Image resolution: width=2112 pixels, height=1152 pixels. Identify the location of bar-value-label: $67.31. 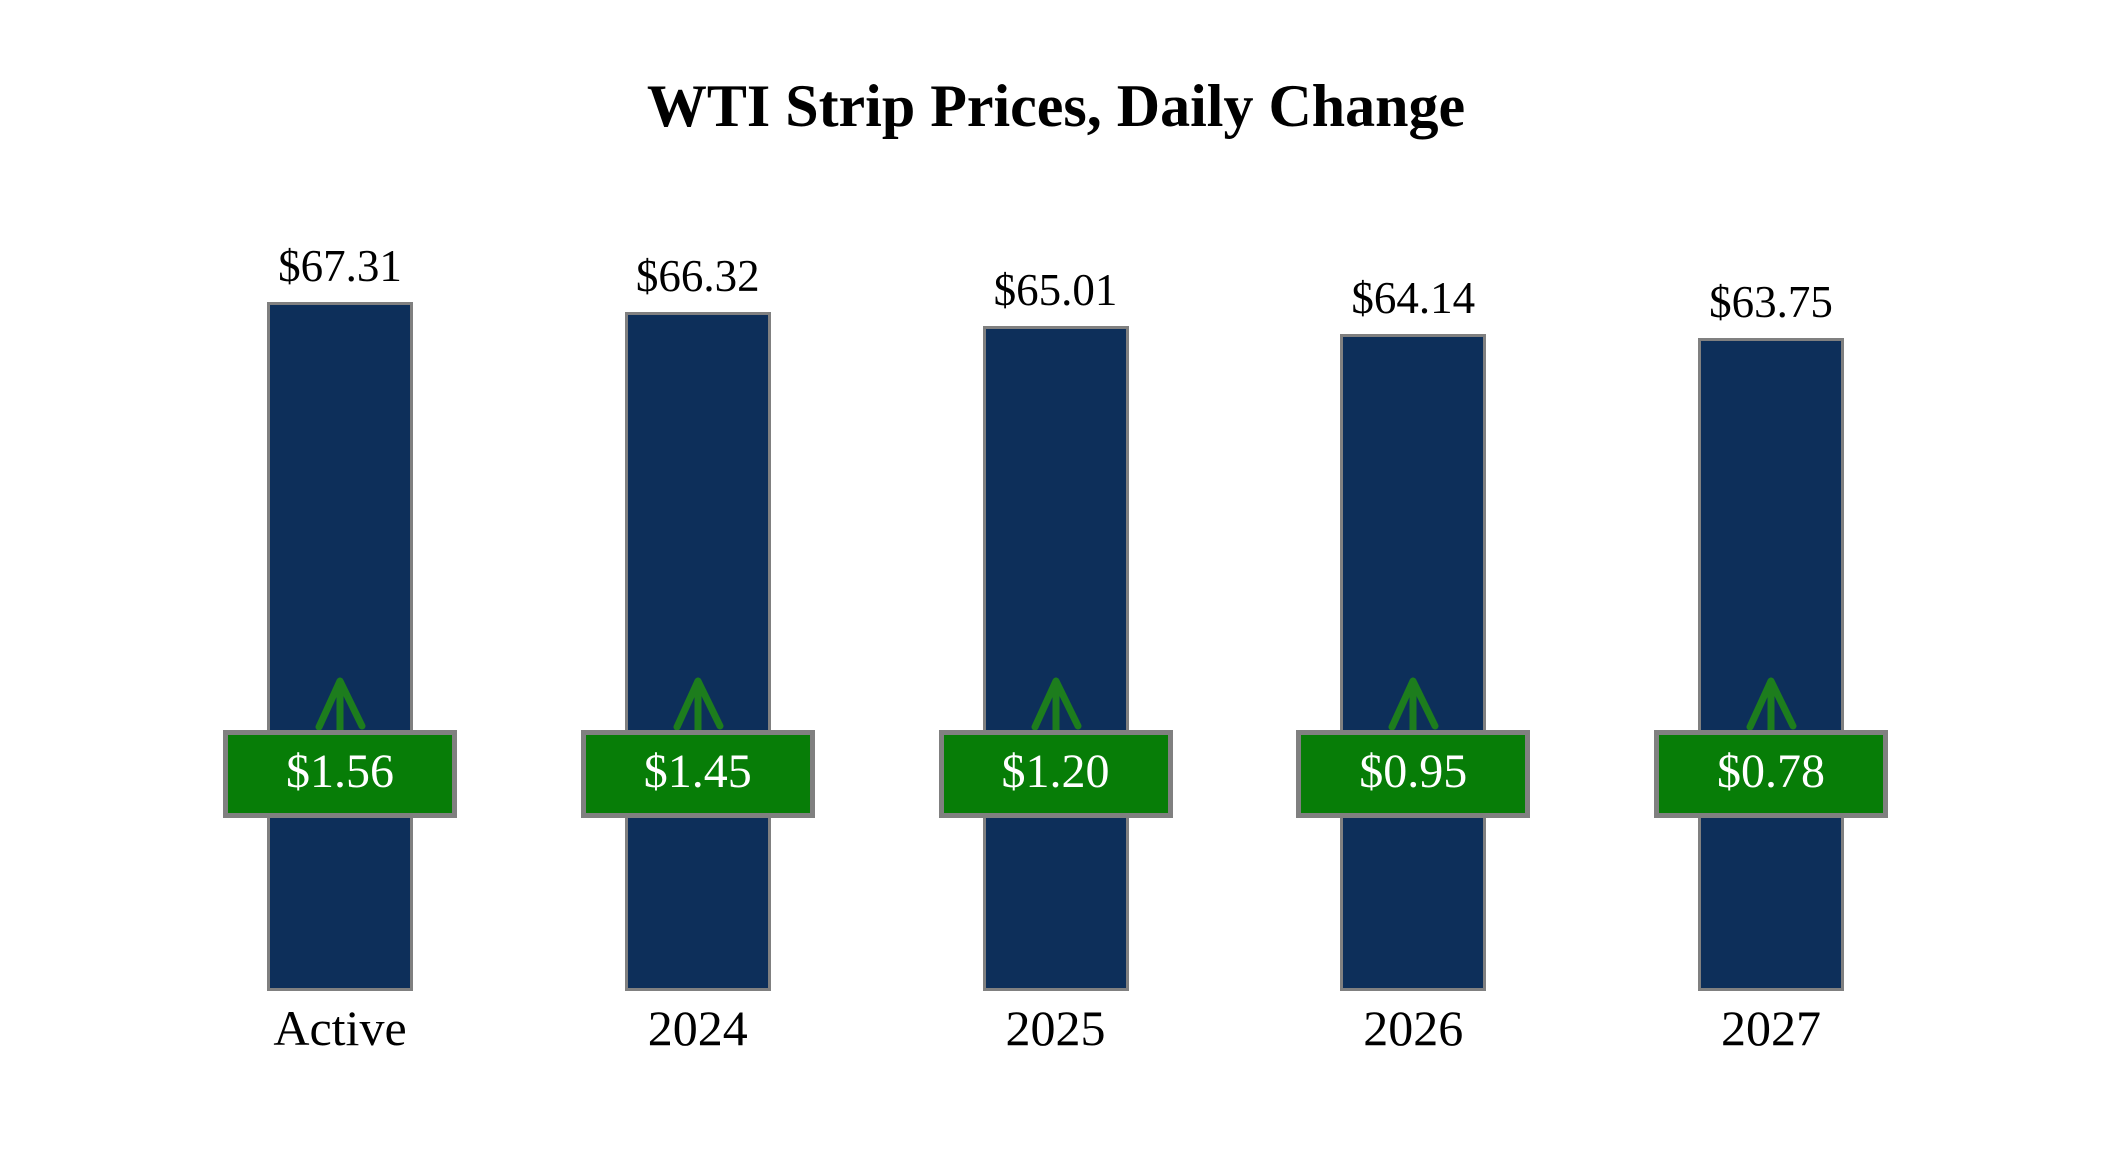
(340, 266).